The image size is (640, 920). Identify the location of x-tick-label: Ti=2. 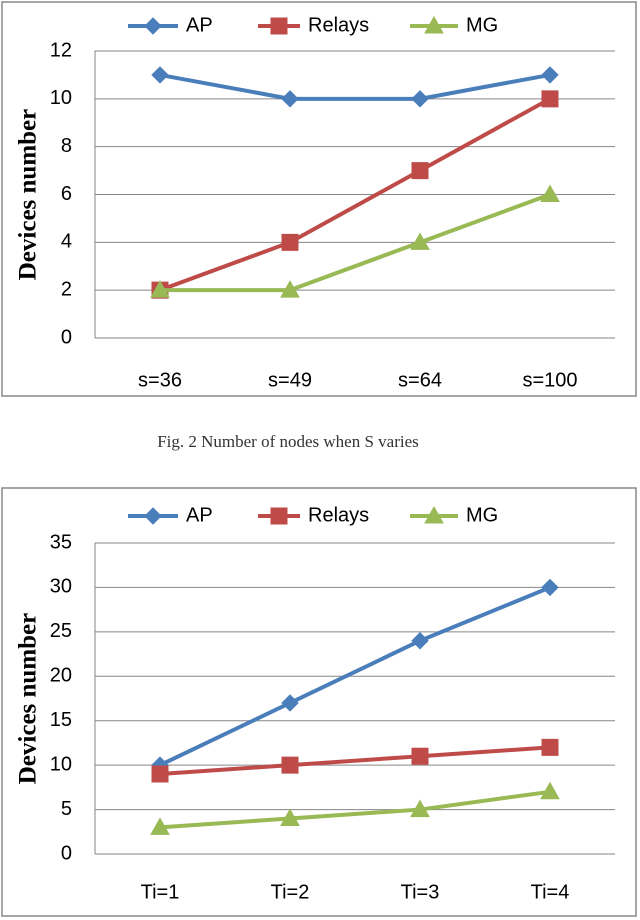
(290, 892).